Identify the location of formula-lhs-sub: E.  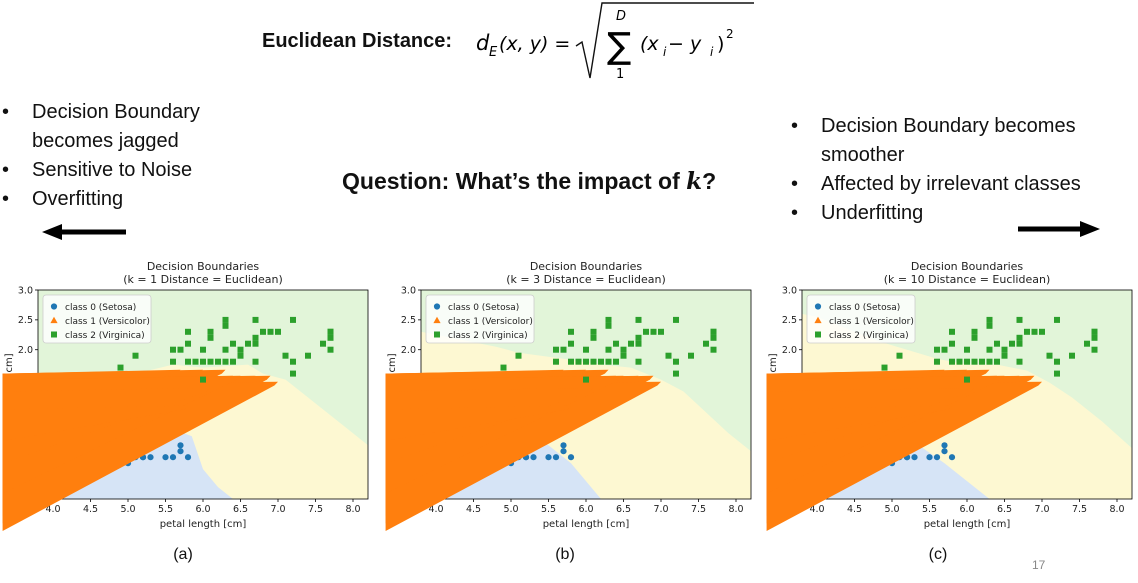
(493, 52).